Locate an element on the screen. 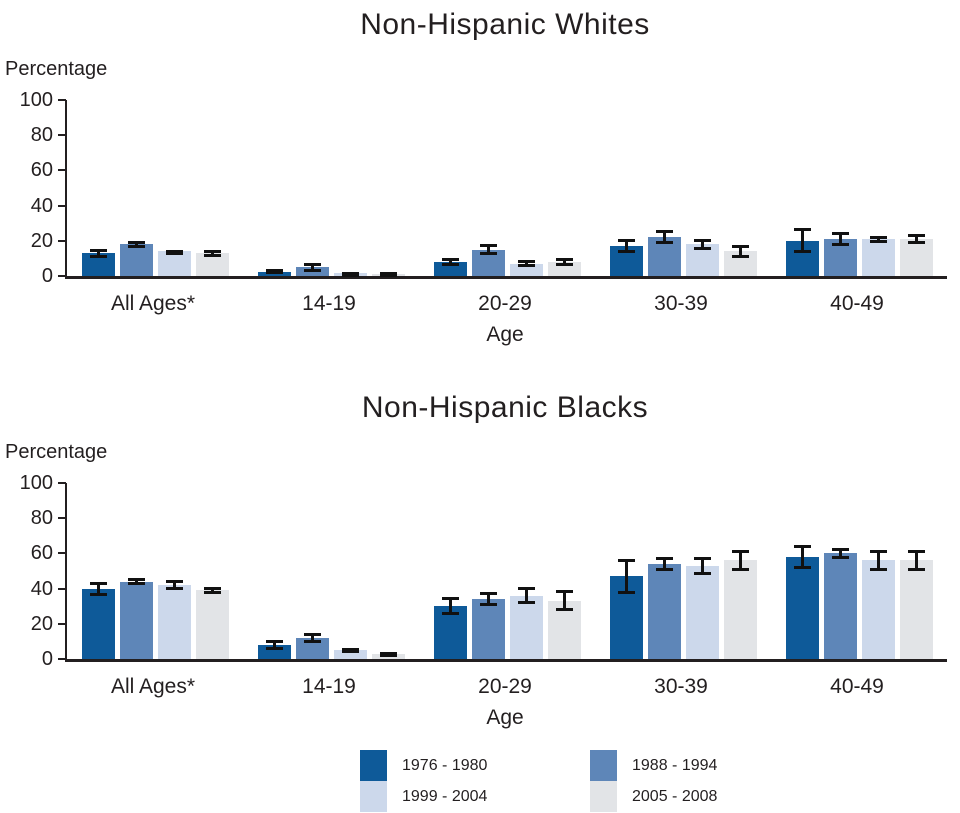 The height and width of the screenshot is (813, 960). legend-item-2005-2008: 2005 - 2008 is located at coordinates (666, 796).